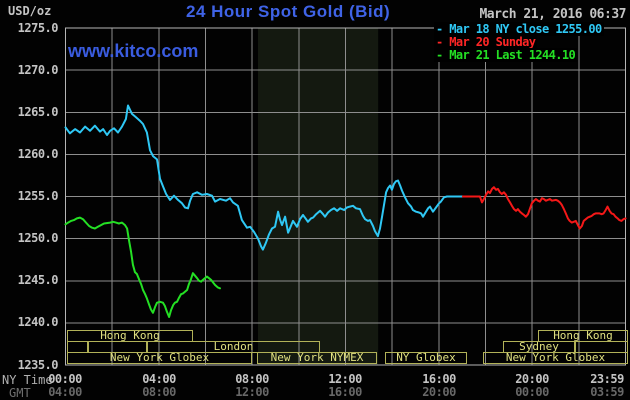 The height and width of the screenshot is (400, 630). What do you see at coordinates (439, 379) in the screenshot?
I see `x-tick-ny-1600: 16:00` at bounding box center [439, 379].